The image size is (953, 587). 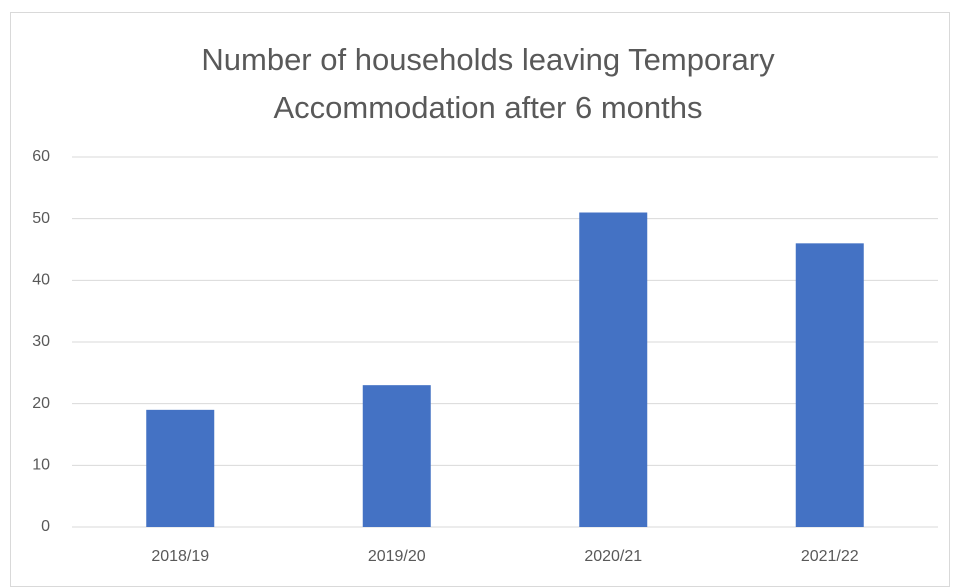 I want to click on y-tick-label: 0, so click(x=45, y=526).